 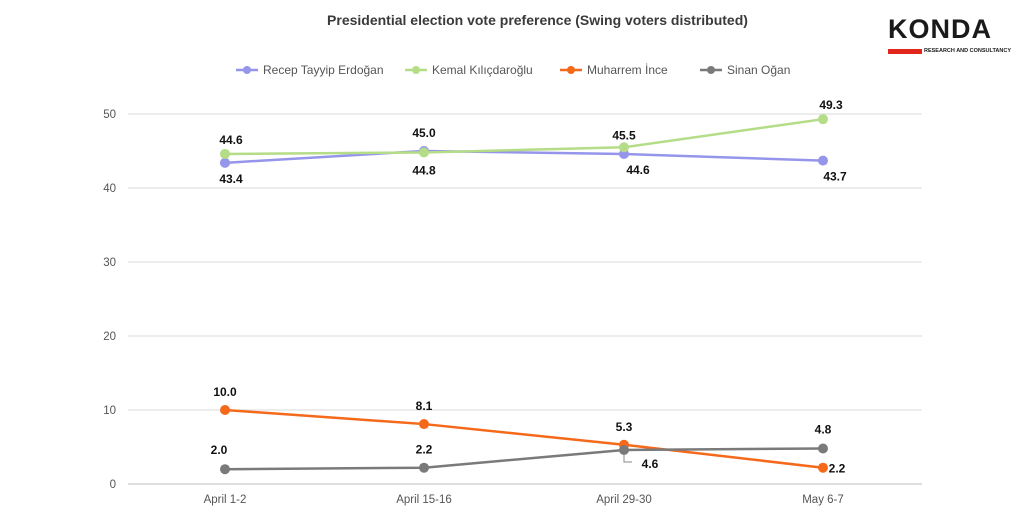 I want to click on logo-wordmark: KONDA, so click(x=940, y=29).